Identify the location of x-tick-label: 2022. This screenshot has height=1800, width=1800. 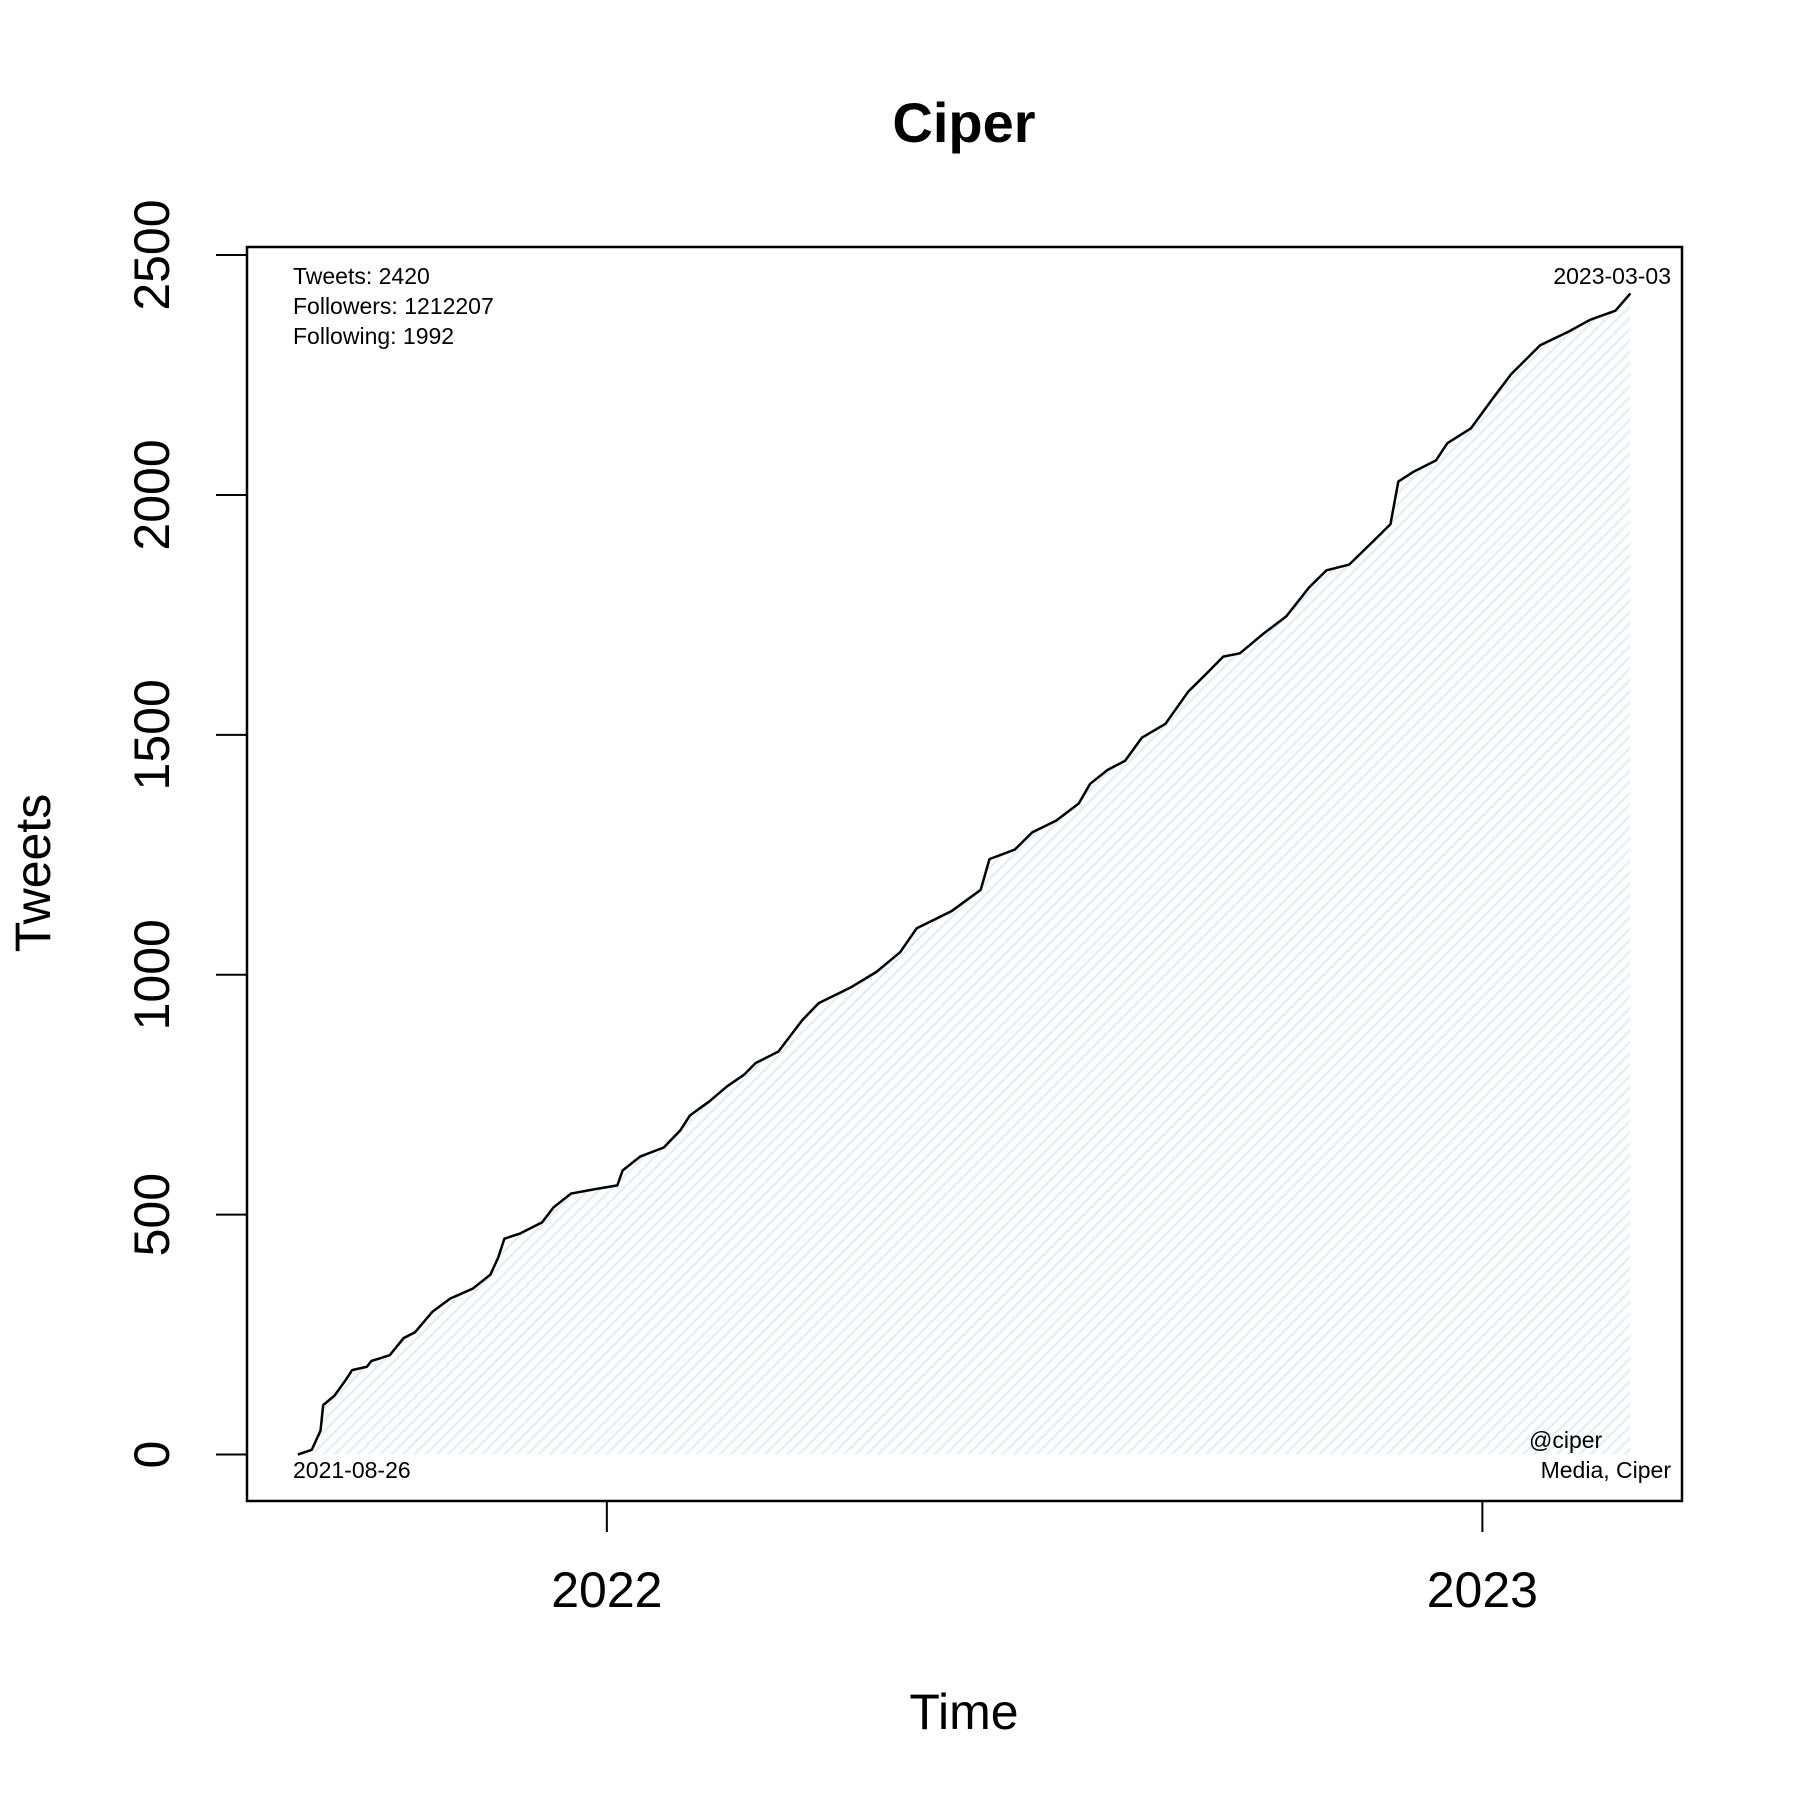
(606, 1590).